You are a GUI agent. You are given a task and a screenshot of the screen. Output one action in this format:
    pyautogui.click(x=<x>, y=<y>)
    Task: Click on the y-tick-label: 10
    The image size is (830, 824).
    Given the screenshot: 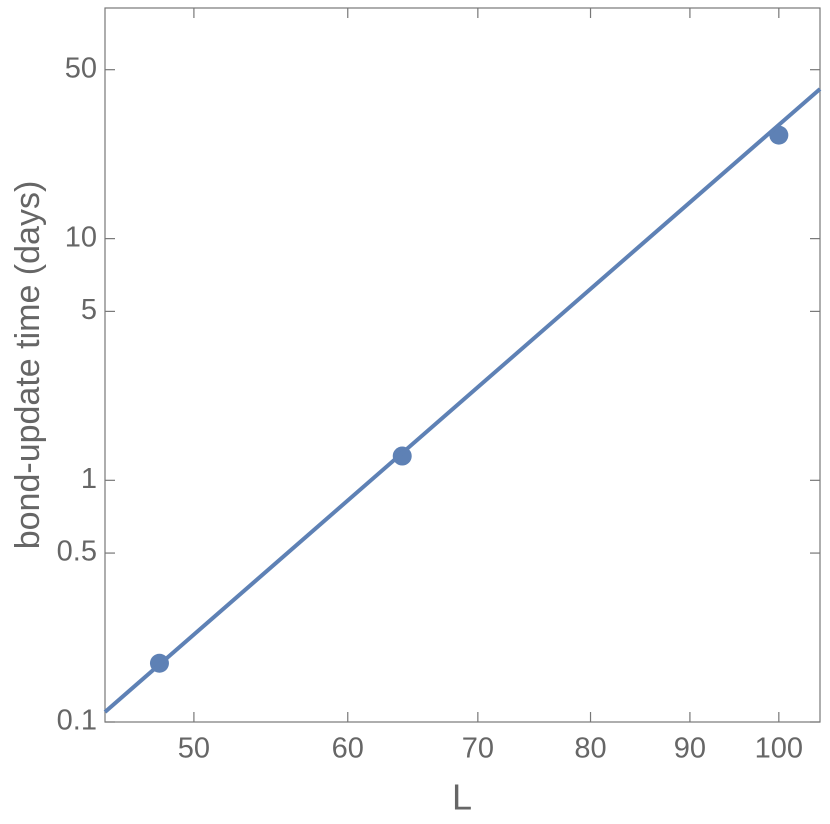 What is the action you would take?
    pyautogui.click(x=81, y=237)
    